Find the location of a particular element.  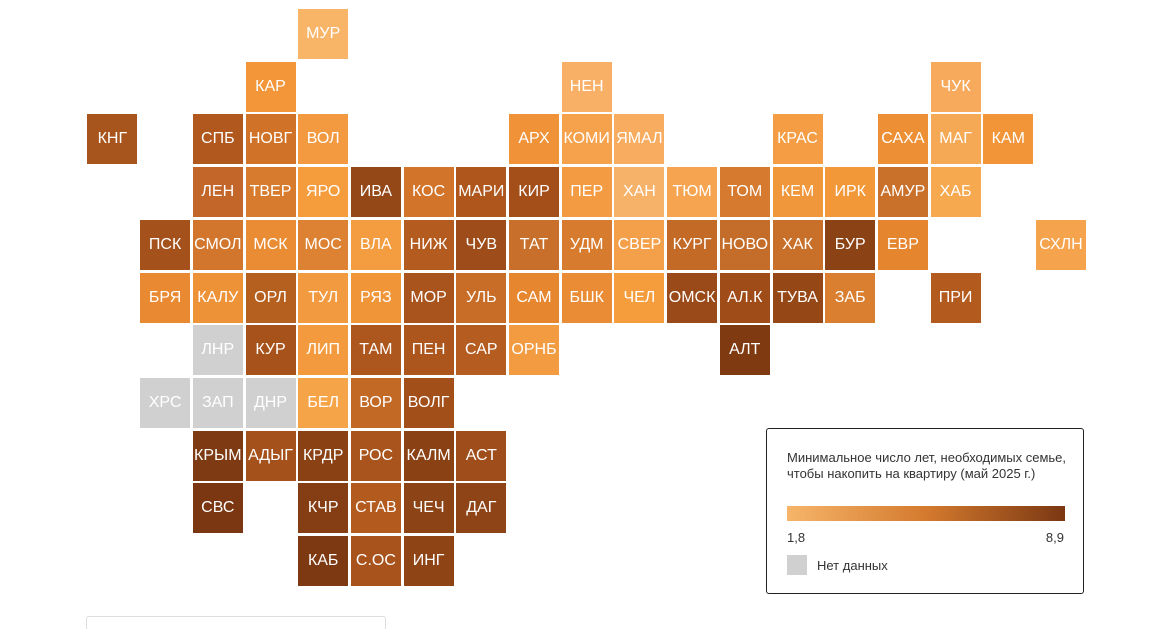

region-tile: ОРНБ is located at coordinates (534, 350).